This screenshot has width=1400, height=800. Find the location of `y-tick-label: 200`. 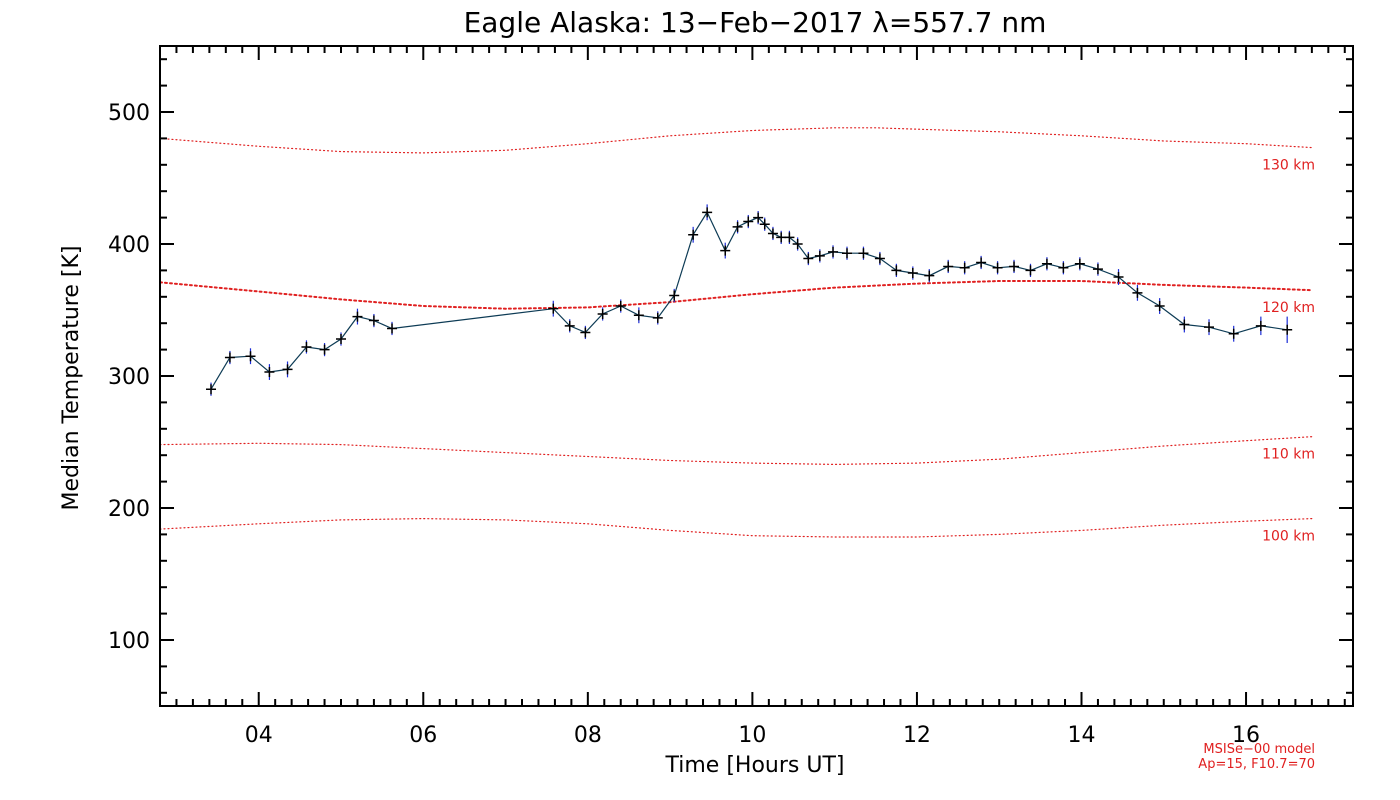

y-tick-label: 200 is located at coordinates (129, 509).